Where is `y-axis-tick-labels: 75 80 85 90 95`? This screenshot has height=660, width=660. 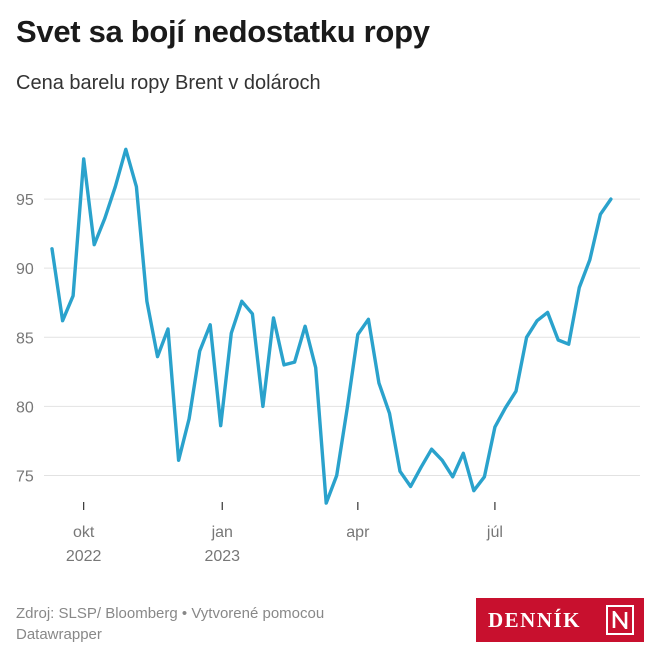 y-axis-tick-labels: 75 80 85 90 95 is located at coordinates (25, 338).